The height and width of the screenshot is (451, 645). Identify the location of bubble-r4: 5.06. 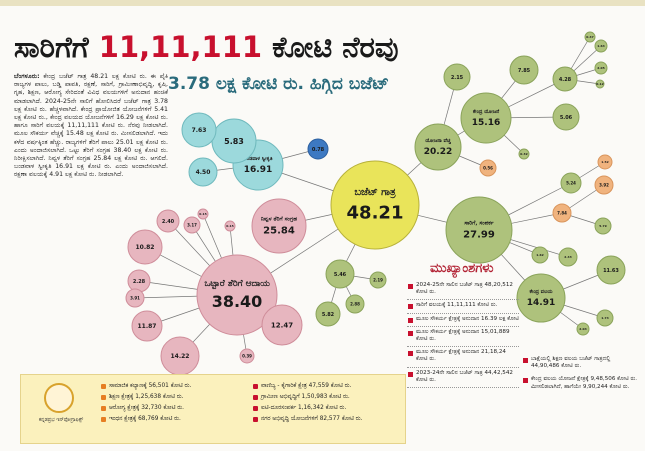
(566, 117).